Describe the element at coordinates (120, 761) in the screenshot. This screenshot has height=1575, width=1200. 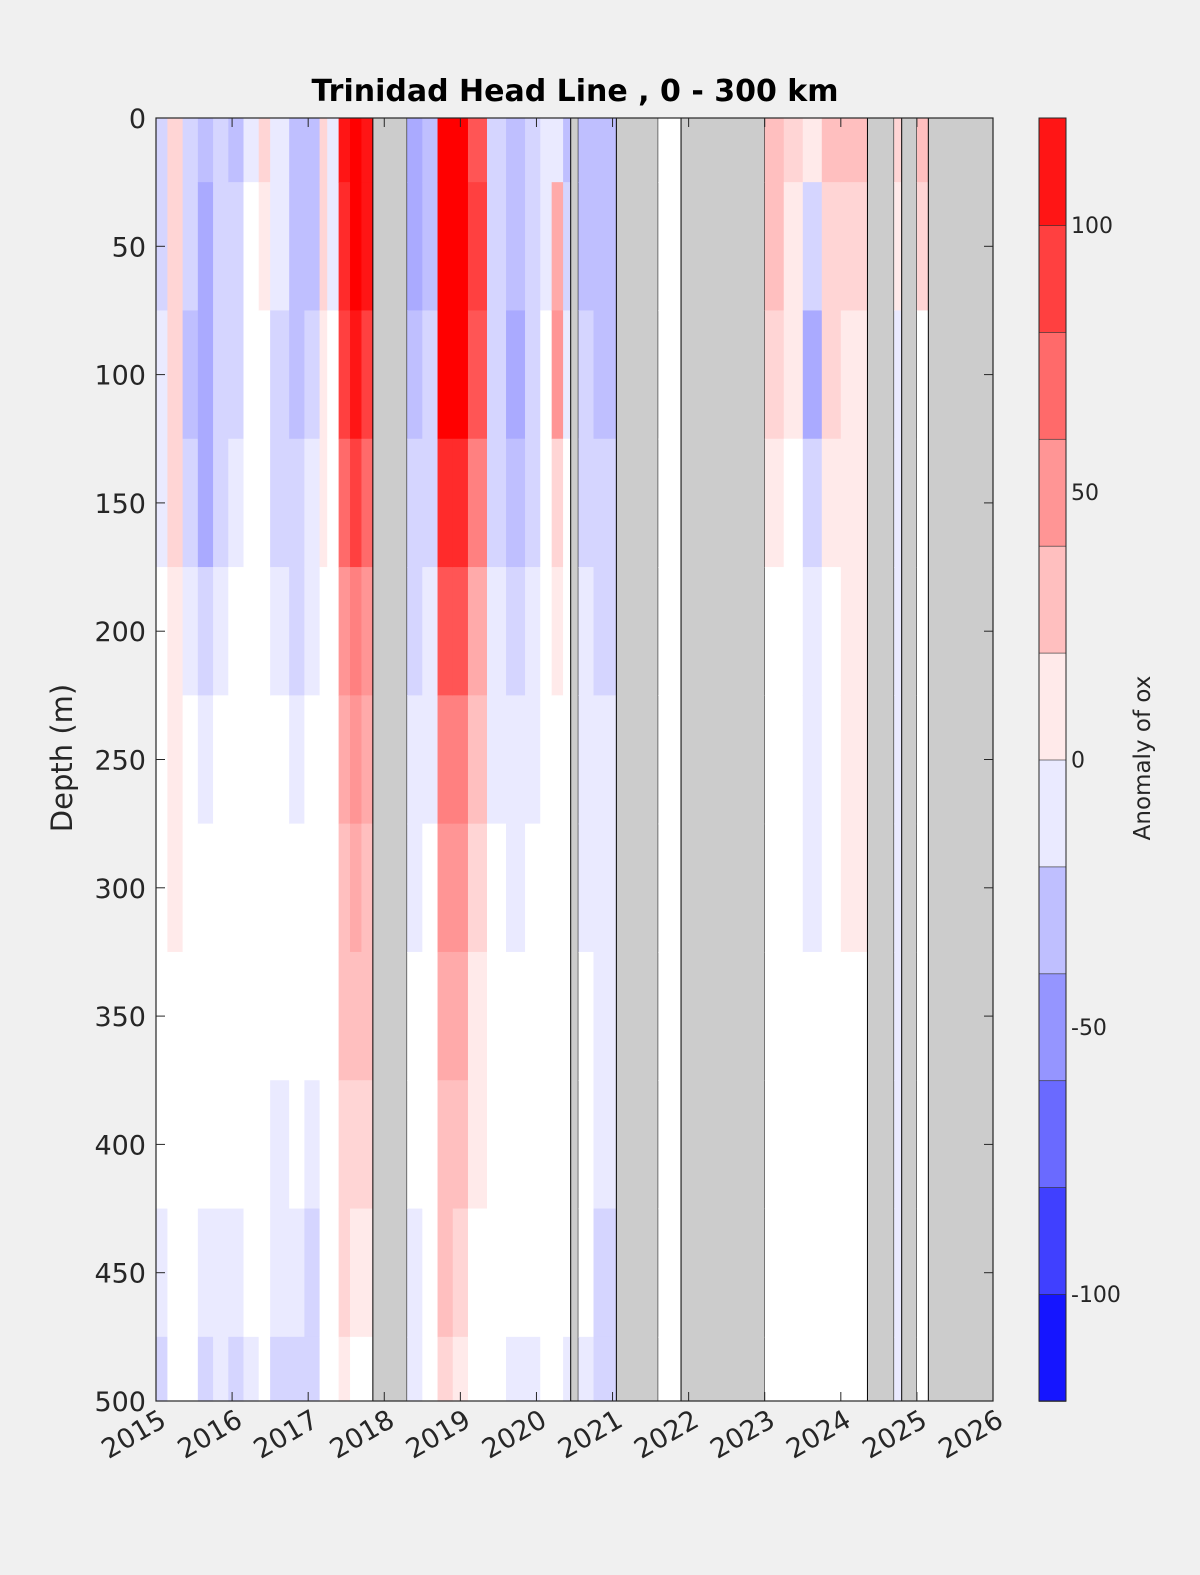
I see `y-tick-label: 250` at that location.